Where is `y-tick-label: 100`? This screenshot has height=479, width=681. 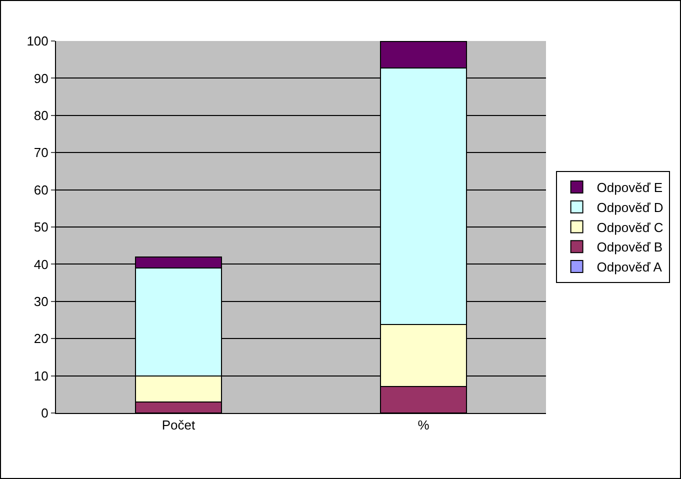
y-tick-label: 100 is located at coordinates (37, 41).